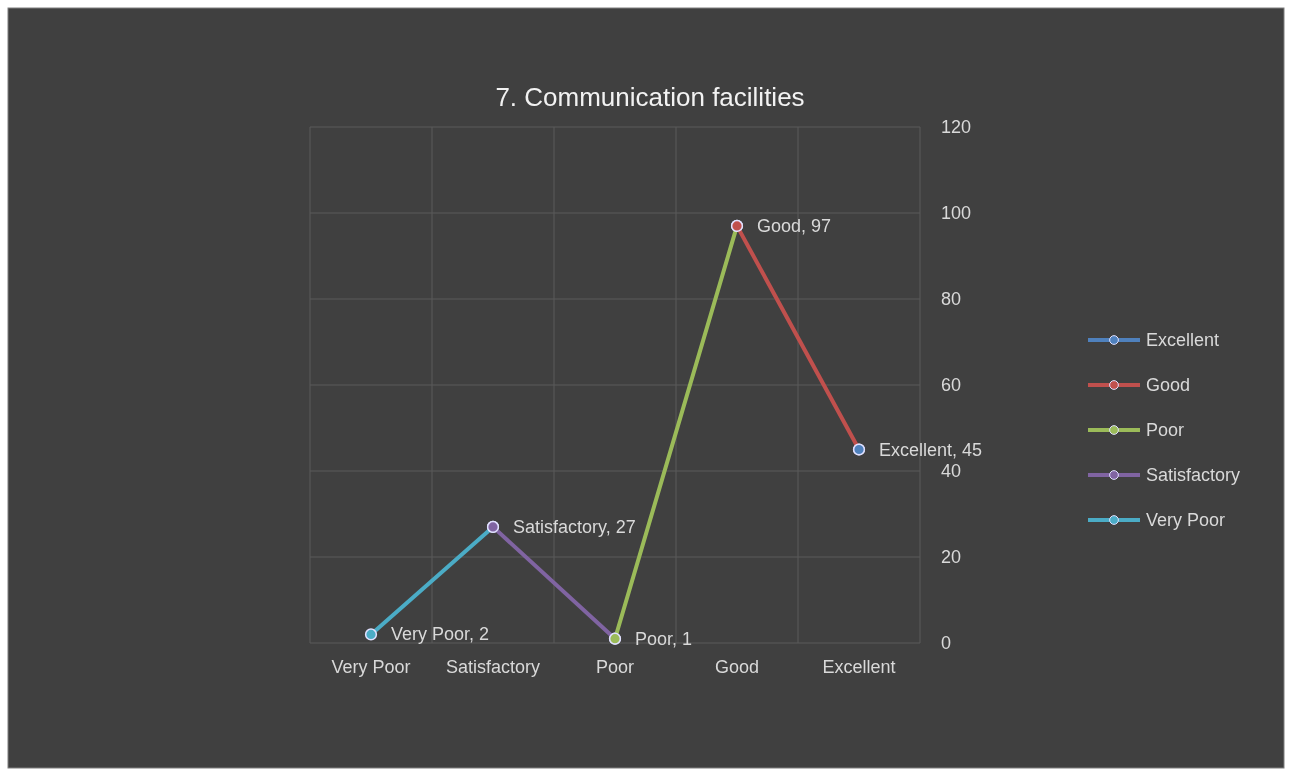 This screenshot has height=776, width=1292. What do you see at coordinates (951, 385) in the screenshot?
I see `y-tick-label: 60` at bounding box center [951, 385].